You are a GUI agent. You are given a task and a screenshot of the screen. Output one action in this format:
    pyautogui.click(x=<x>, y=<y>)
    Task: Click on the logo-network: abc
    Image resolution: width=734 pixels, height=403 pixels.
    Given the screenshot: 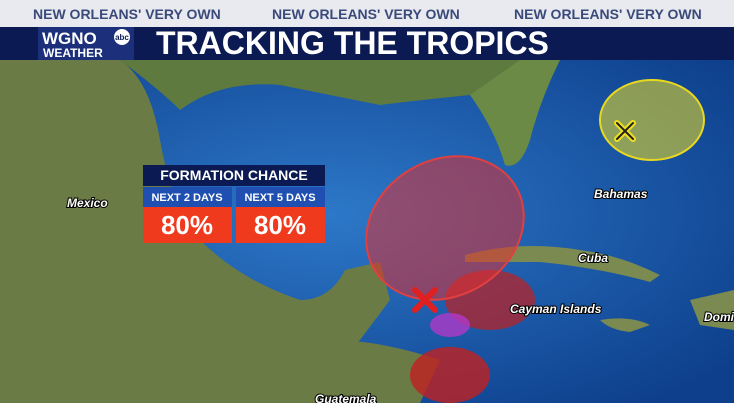 What is the action you would take?
    pyautogui.click(x=122, y=37)
    